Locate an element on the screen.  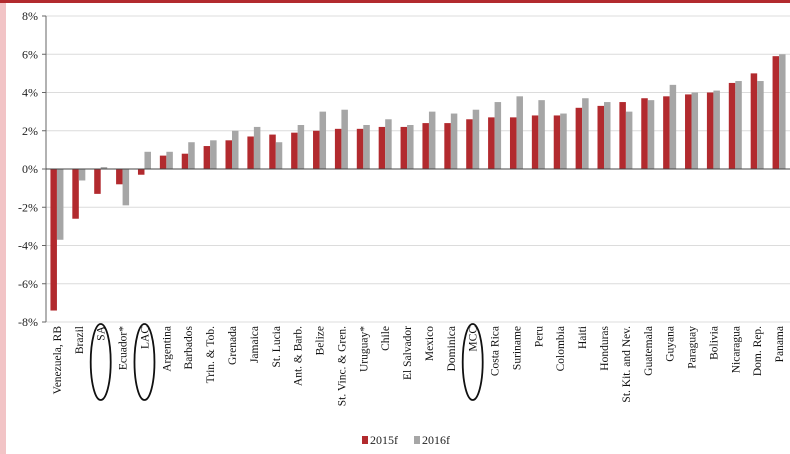
x-tick-label: Bolivia is located at coordinates (714, 343).